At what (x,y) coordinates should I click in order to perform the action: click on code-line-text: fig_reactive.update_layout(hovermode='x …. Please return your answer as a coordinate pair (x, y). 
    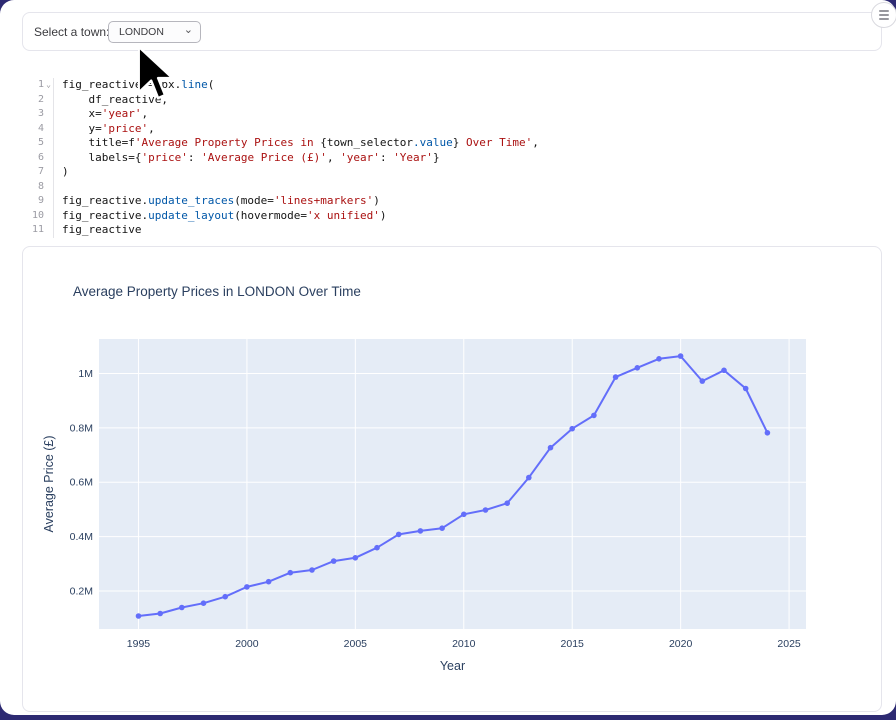
    Looking at the image, I should click on (467, 215).